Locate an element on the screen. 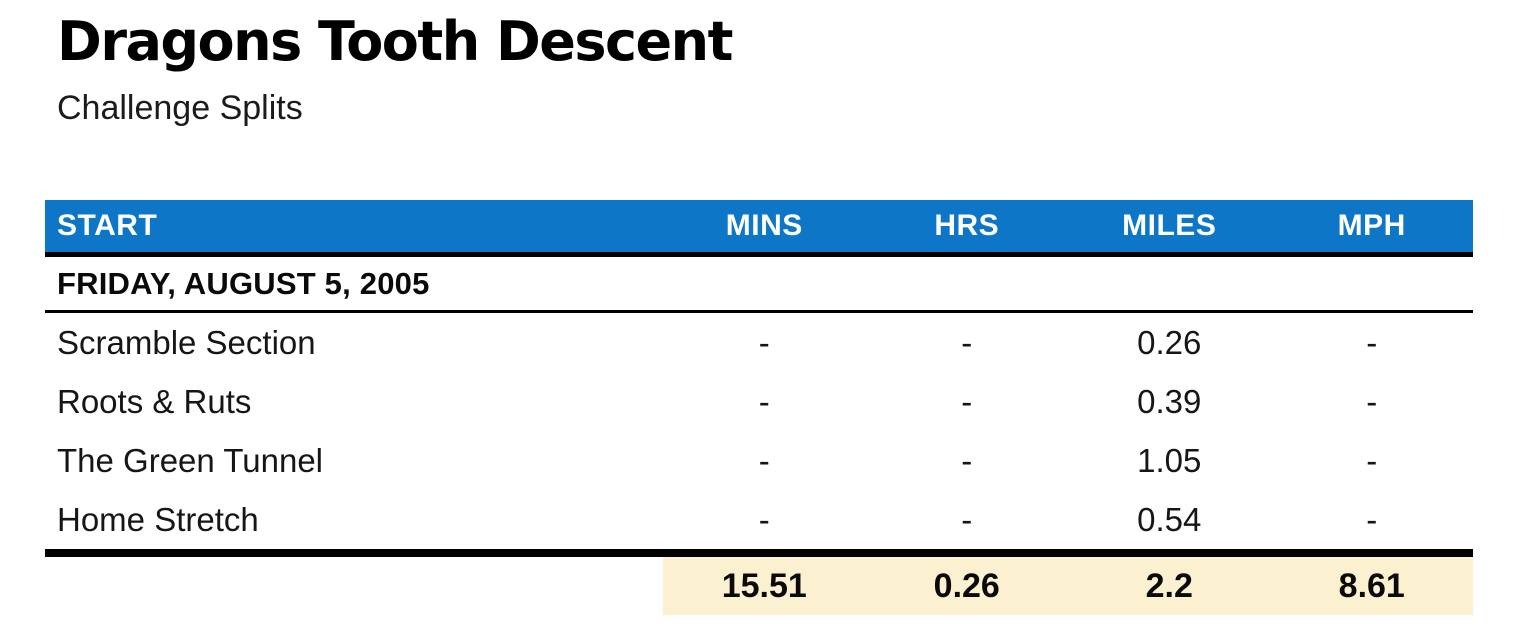 The height and width of the screenshot is (643, 1518). segment-name: Roots & Ruts is located at coordinates (154, 401).